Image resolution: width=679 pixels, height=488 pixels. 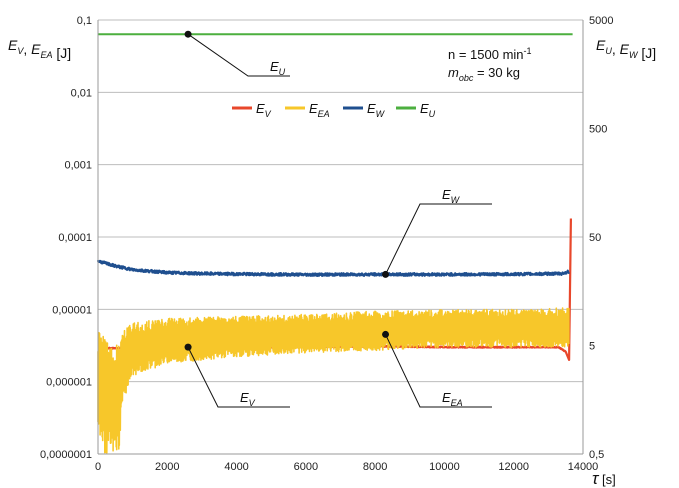 What do you see at coordinates (601, 21) in the screenshot?
I see `y-right-tick-label: 5000` at bounding box center [601, 21].